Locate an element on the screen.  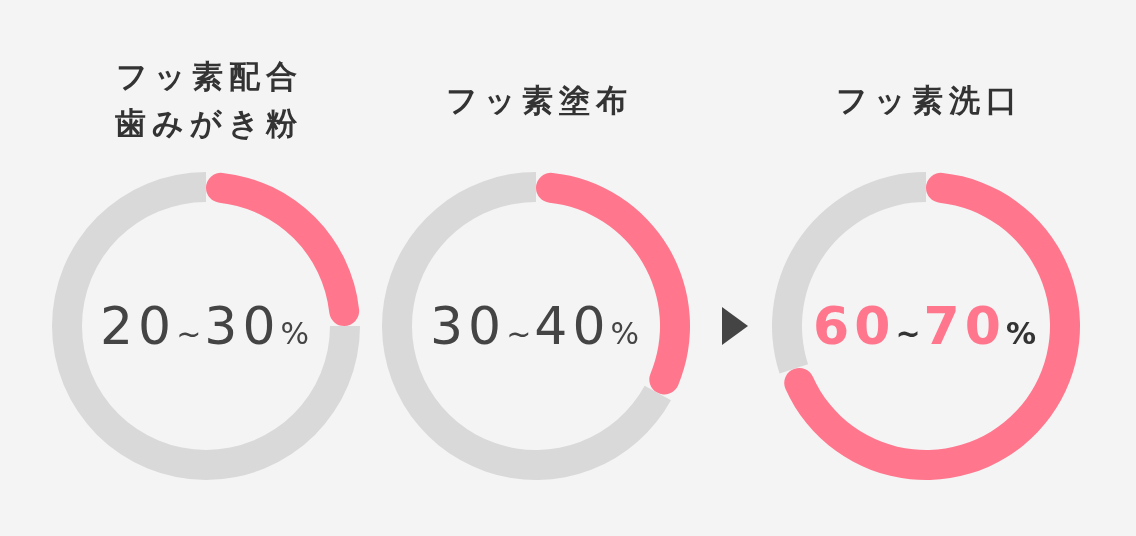
chart-title: フッ素配合歯みがき粉 is located at coordinates (209, 100).